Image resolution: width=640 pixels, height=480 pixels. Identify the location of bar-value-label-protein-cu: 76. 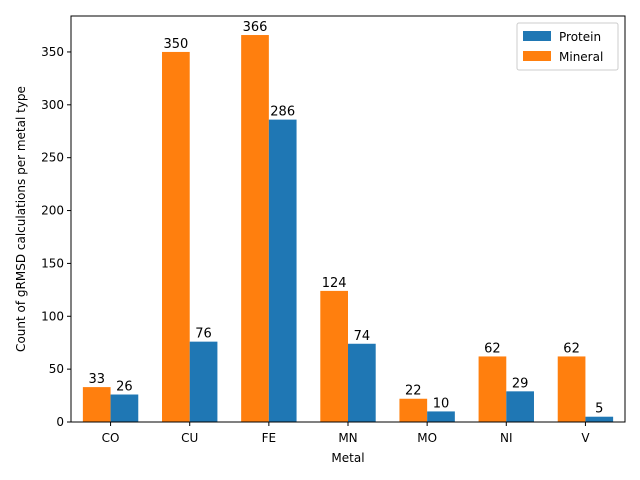
(203, 334).